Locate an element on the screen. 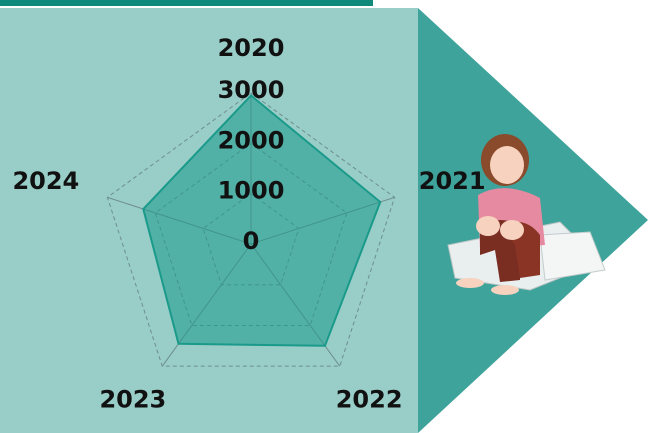  category-label: 2024 is located at coordinates (45, 181).